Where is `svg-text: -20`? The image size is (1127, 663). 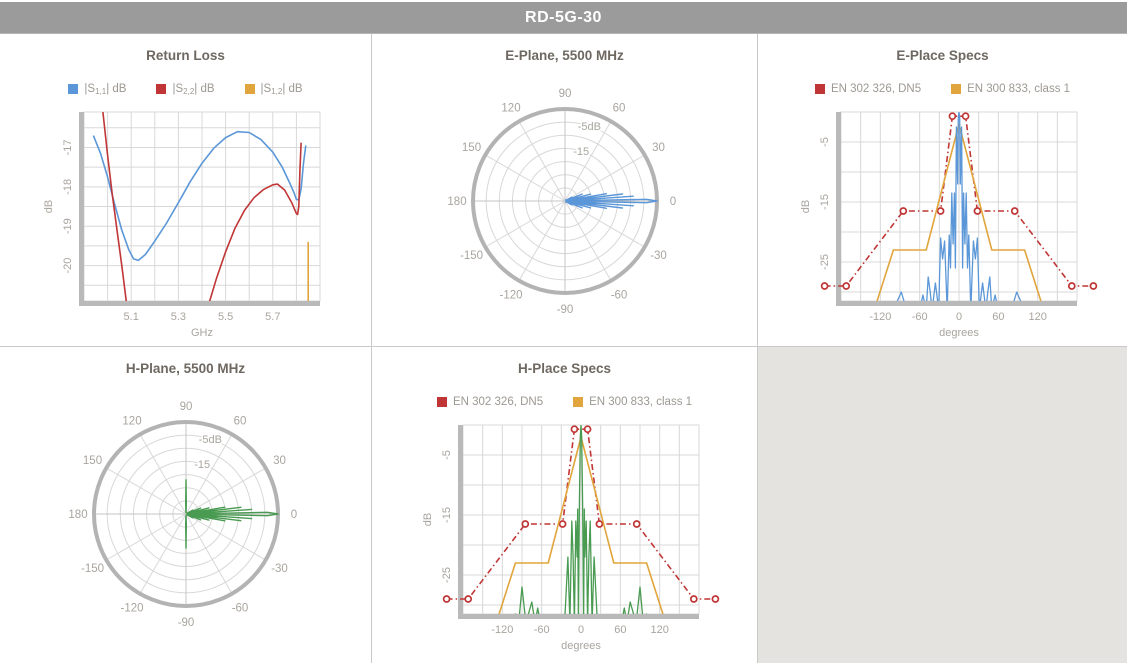 svg-text: -20 is located at coordinates (68, 266).